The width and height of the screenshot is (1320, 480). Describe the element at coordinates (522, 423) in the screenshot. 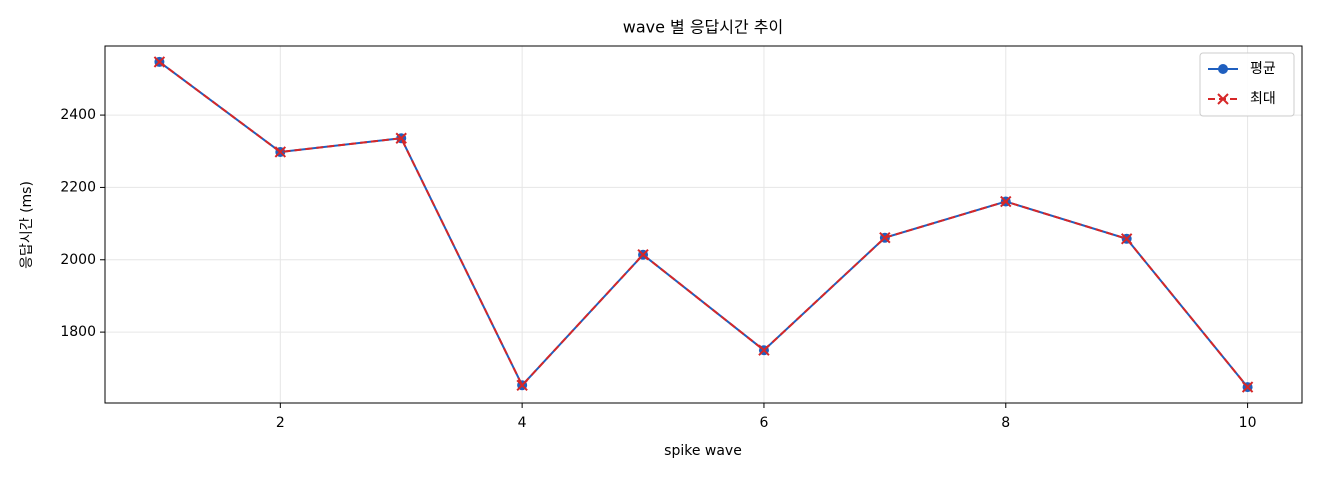

I see `x-tick-label: 4` at that location.